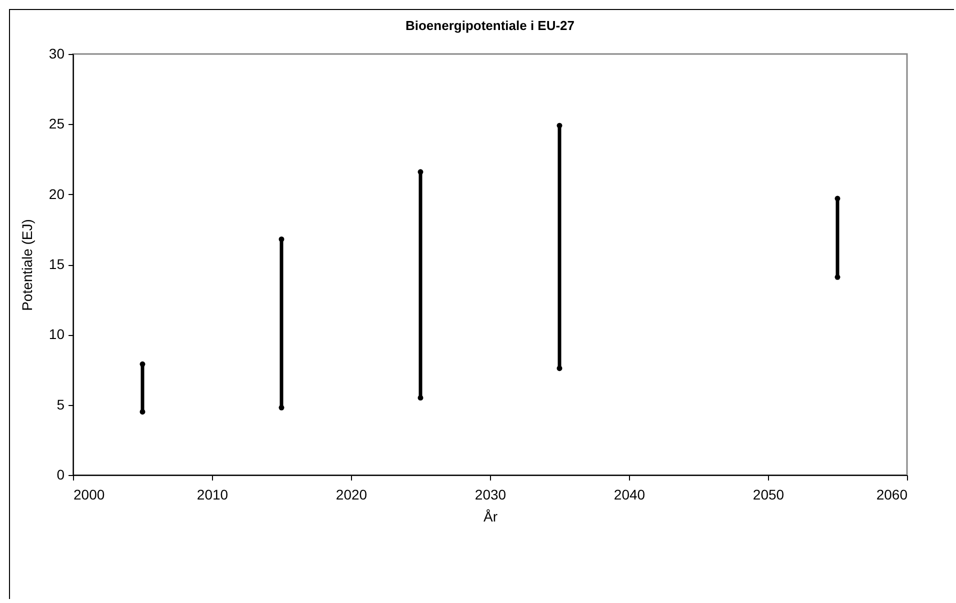  What do you see at coordinates (60, 404) in the screenshot?
I see `y-tick-label: 5` at bounding box center [60, 404].